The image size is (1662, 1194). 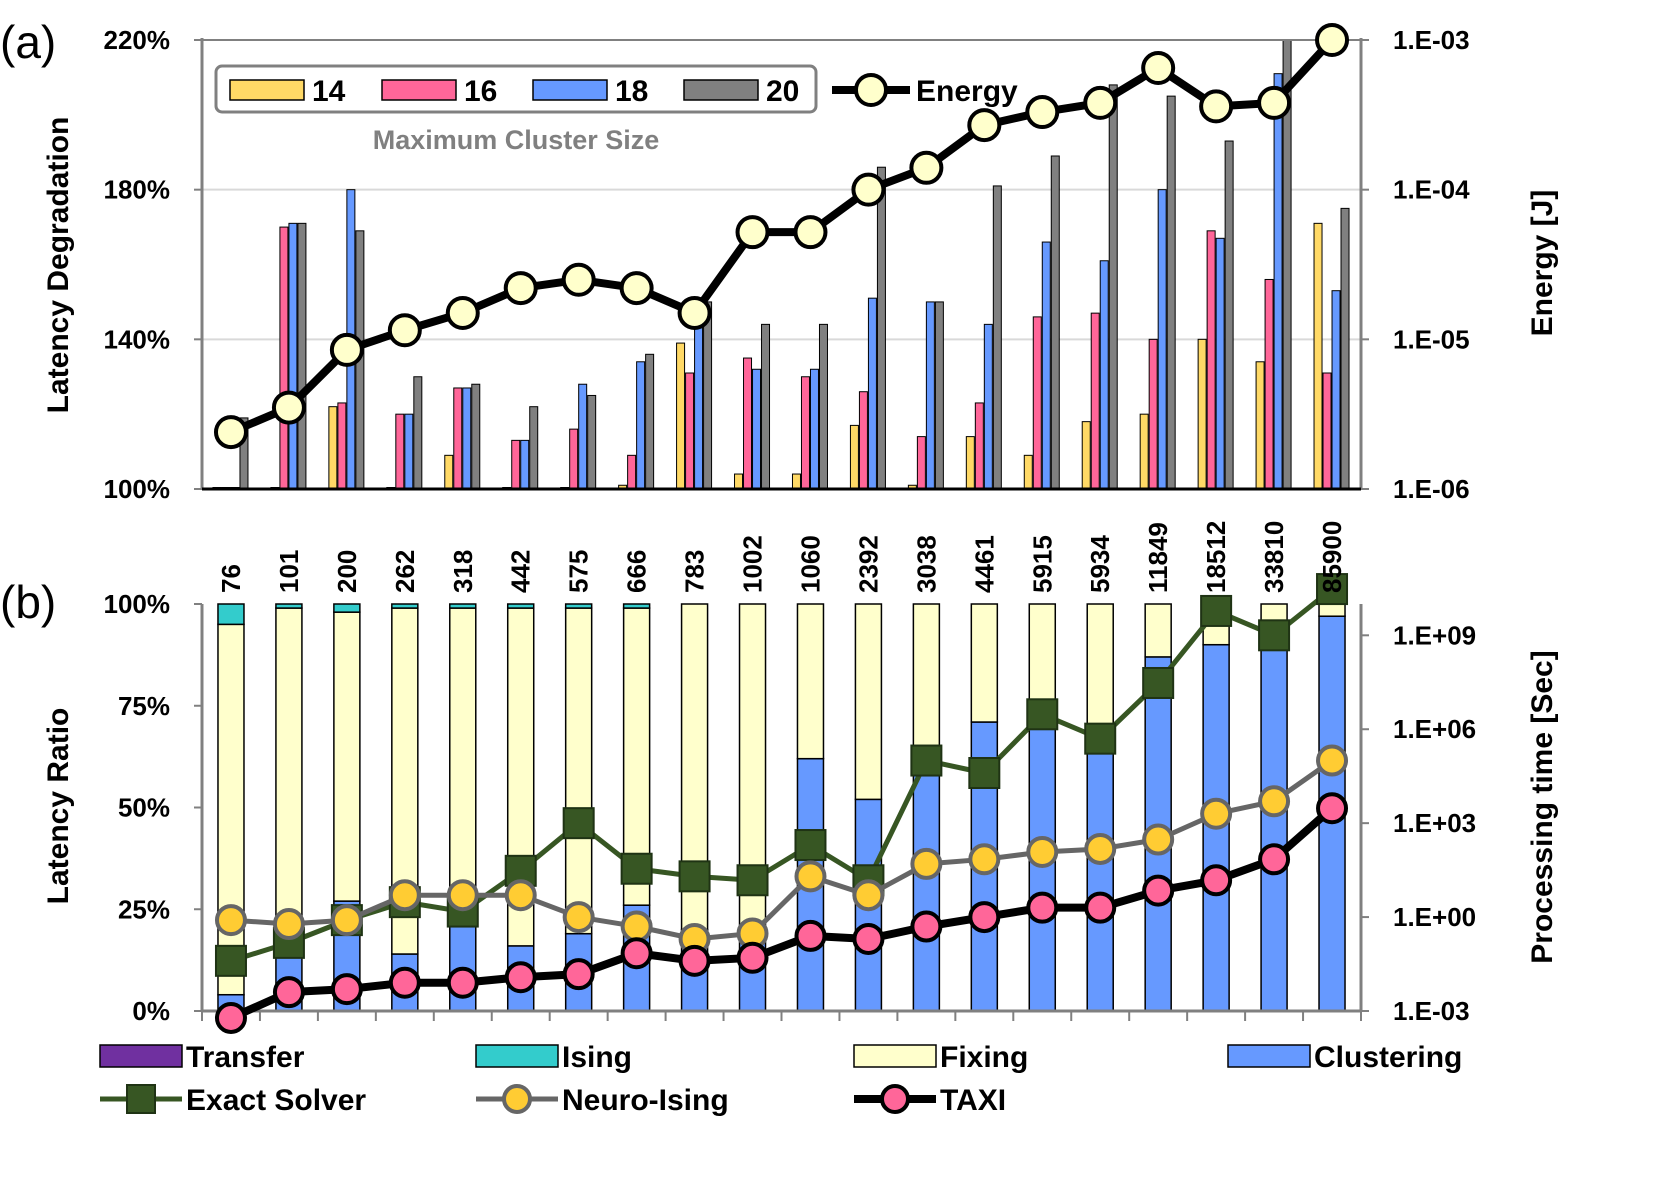 I want to click on category-label: 5915, so click(x=1042, y=564).